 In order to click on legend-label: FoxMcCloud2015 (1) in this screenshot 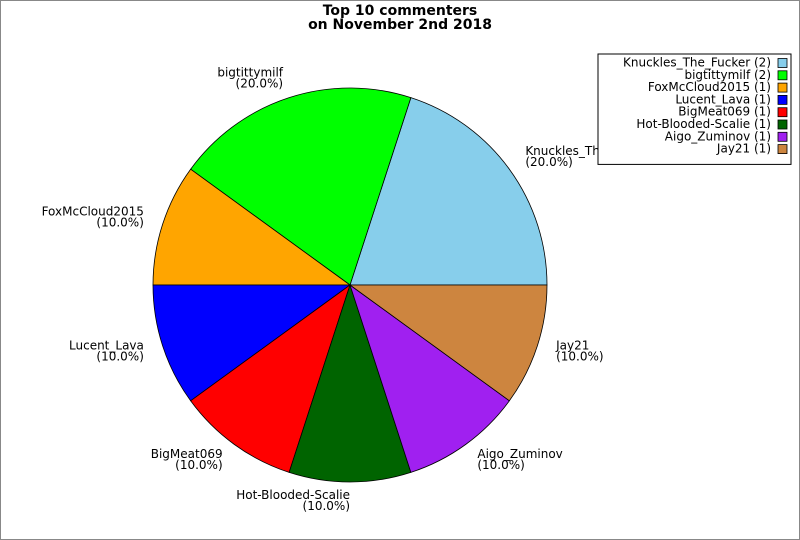, I will do `click(709, 87)`.